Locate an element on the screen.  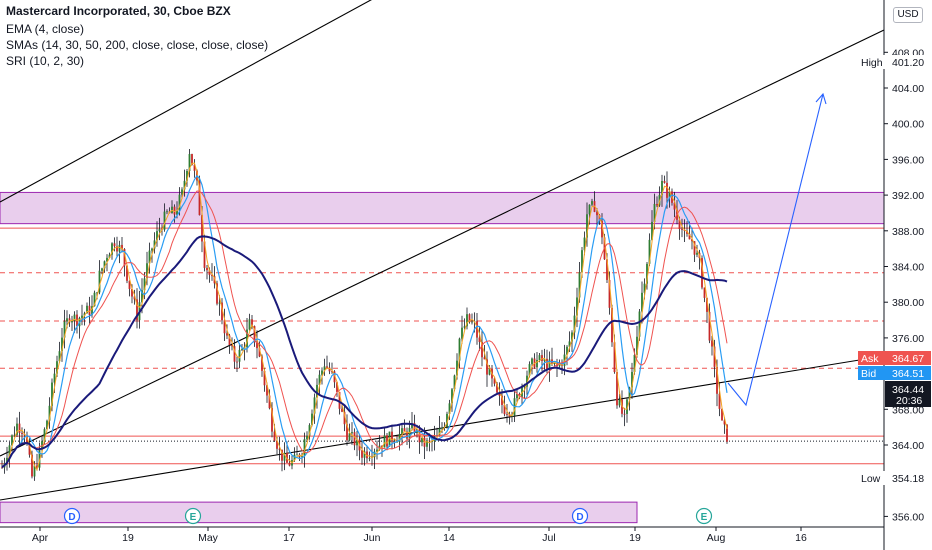
last-price-value: 364.44 is located at coordinates (908, 390).